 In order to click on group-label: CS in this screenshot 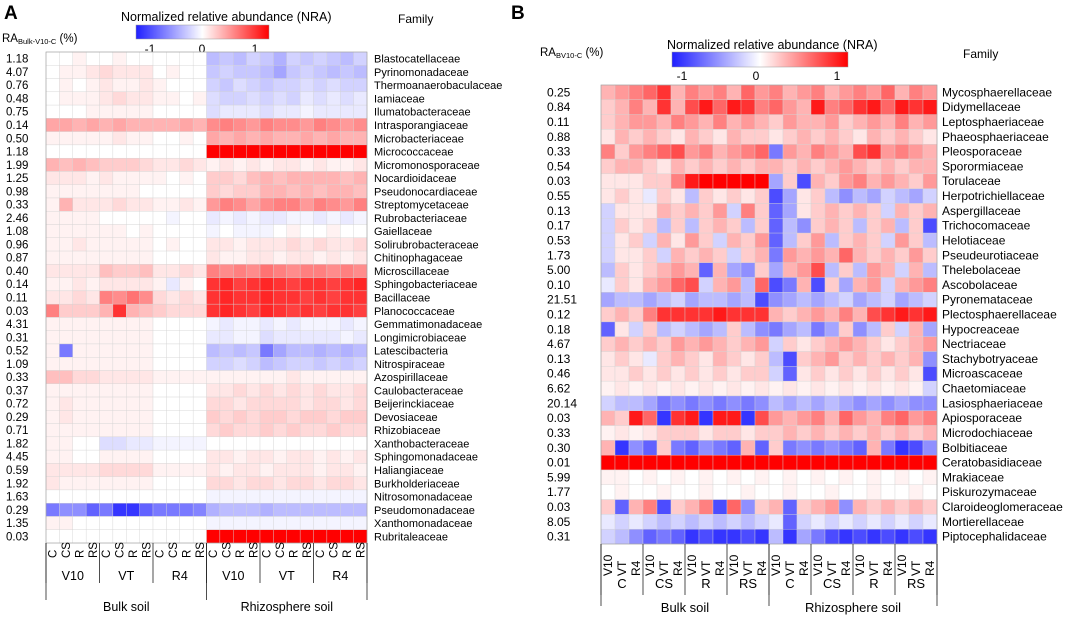, I will do `click(664, 583)`.